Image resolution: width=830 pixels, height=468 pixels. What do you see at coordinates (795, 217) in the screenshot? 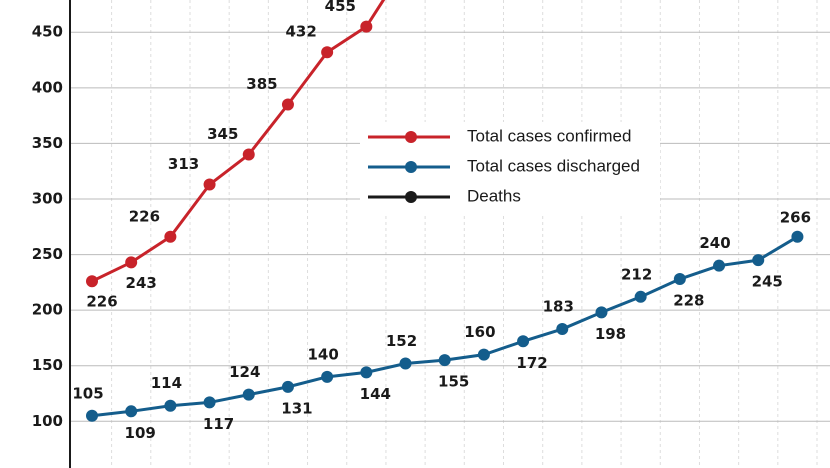
I see `data-label: 266` at bounding box center [795, 217].